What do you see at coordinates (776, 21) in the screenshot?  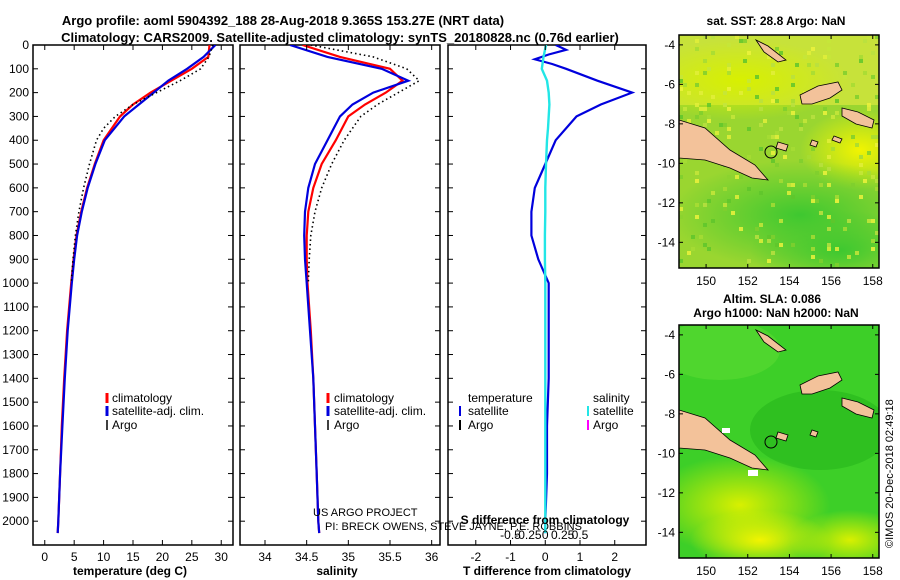 I see `sst-map-title: sat. SST: 28.8 Argo: NaN` at bounding box center [776, 21].